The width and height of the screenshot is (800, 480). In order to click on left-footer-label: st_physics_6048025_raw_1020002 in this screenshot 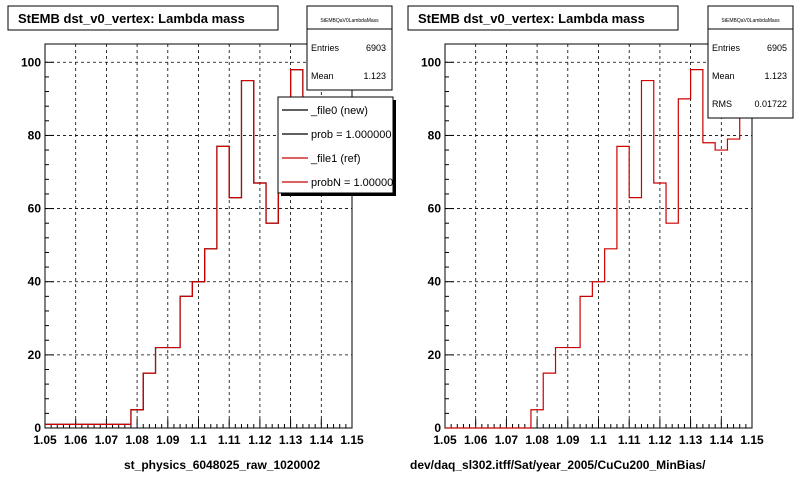, I will do `click(222, 465)`.